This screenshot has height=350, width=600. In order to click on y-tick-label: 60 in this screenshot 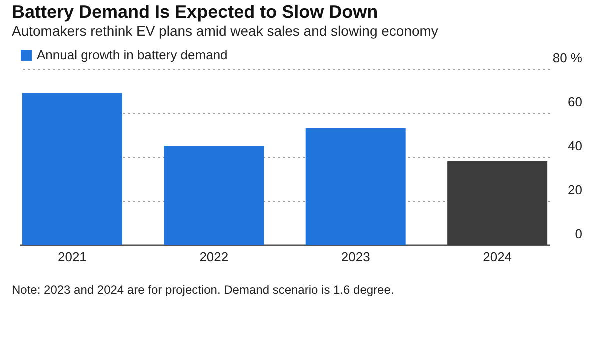, I will do `click(575, 102)`.